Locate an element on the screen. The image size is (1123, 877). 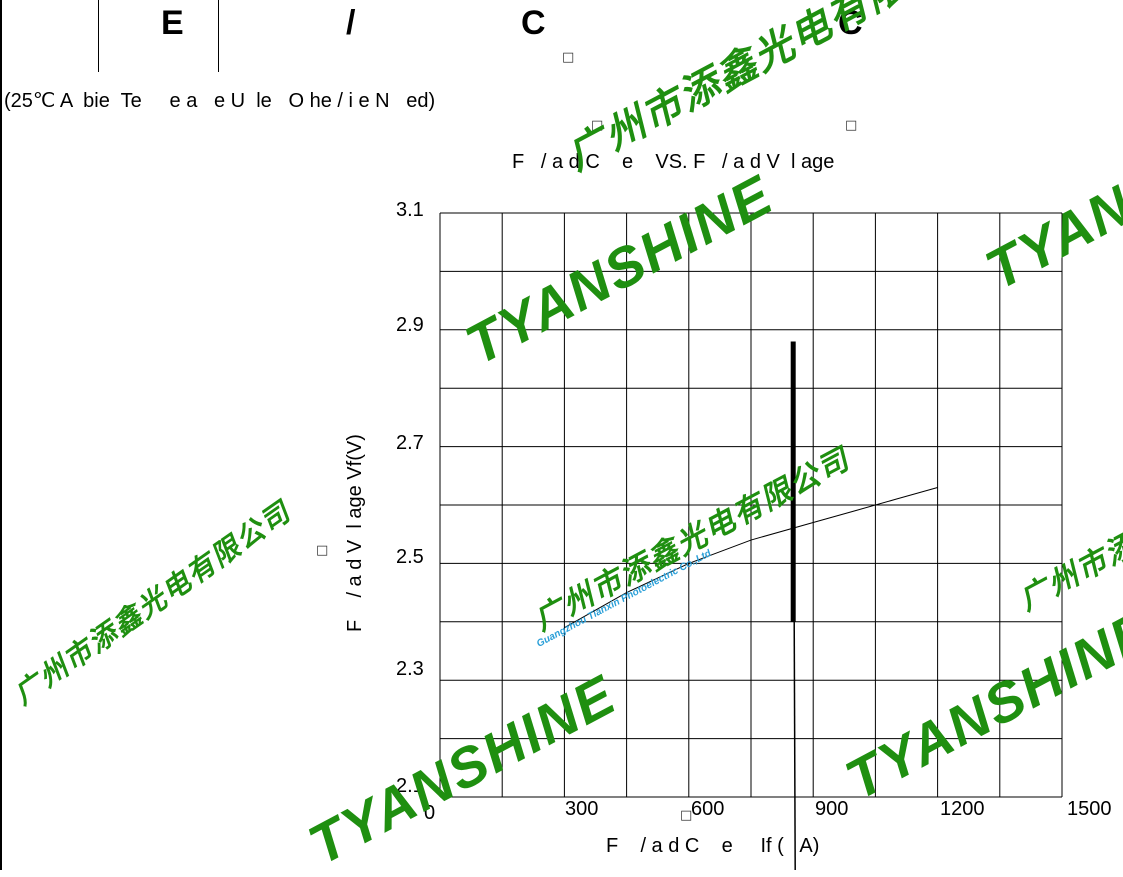
x-tick-label: 900 is located at coordinates (832, 809).